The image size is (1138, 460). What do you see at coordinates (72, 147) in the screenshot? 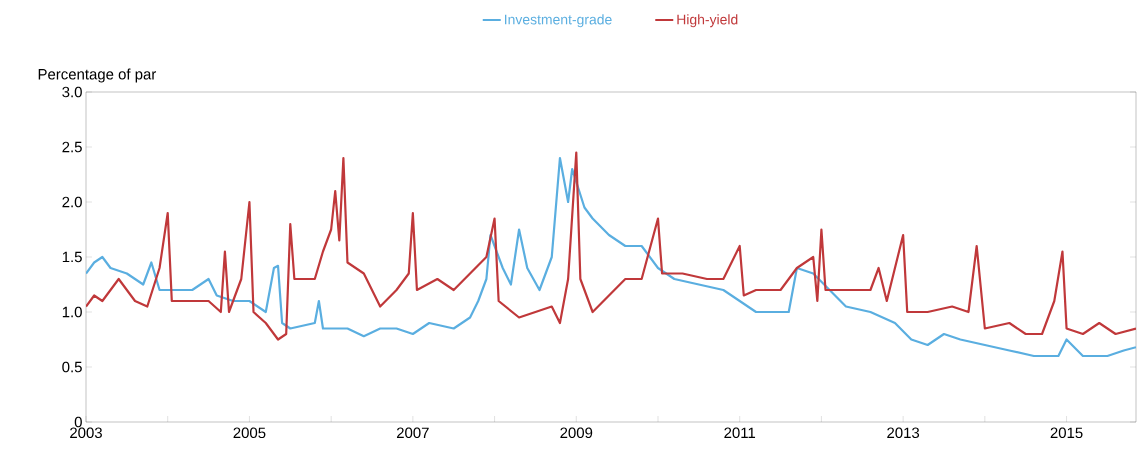
I see `y-tick-label: 2.5` at bounding box center [72, 147].